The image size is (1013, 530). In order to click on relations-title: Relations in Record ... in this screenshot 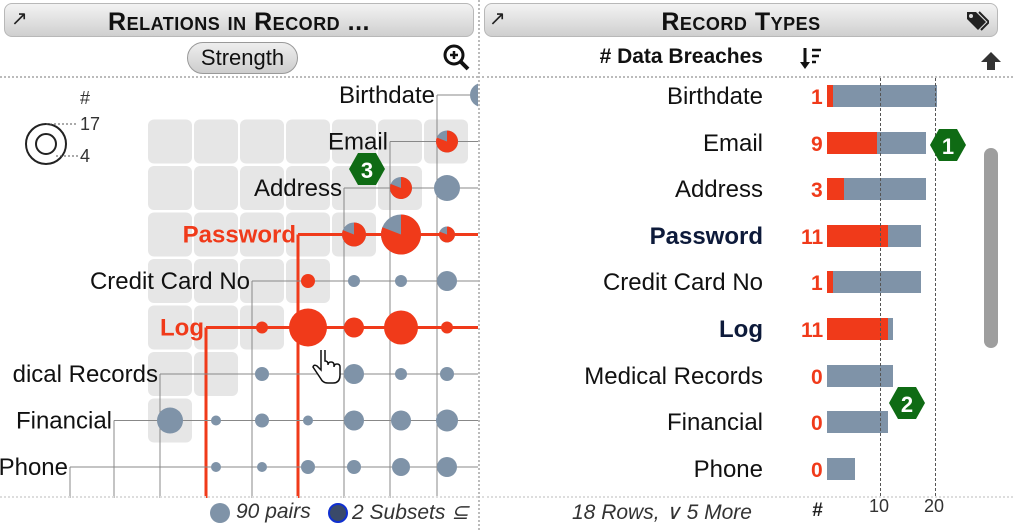, I will do `click(239, 22)`.